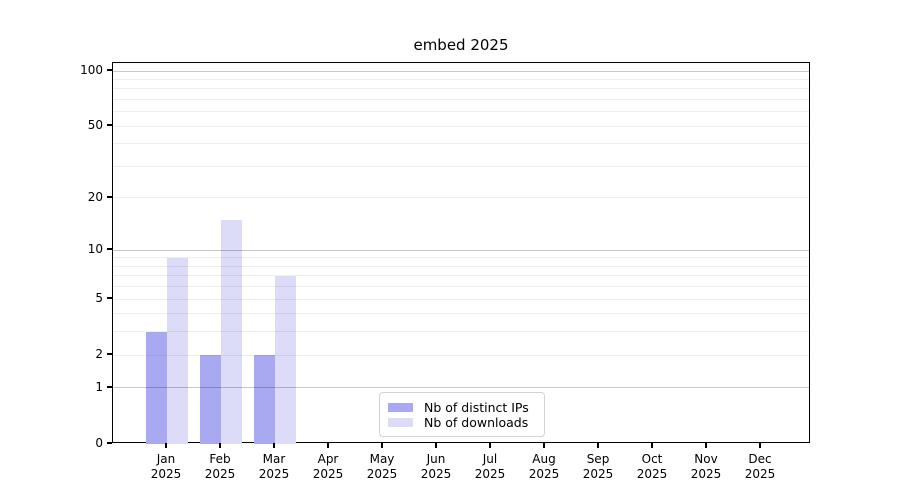 The height and width of the screenshot is (500, 900). I want to click on bar-distinct-ips-mar, so click(264, 399).